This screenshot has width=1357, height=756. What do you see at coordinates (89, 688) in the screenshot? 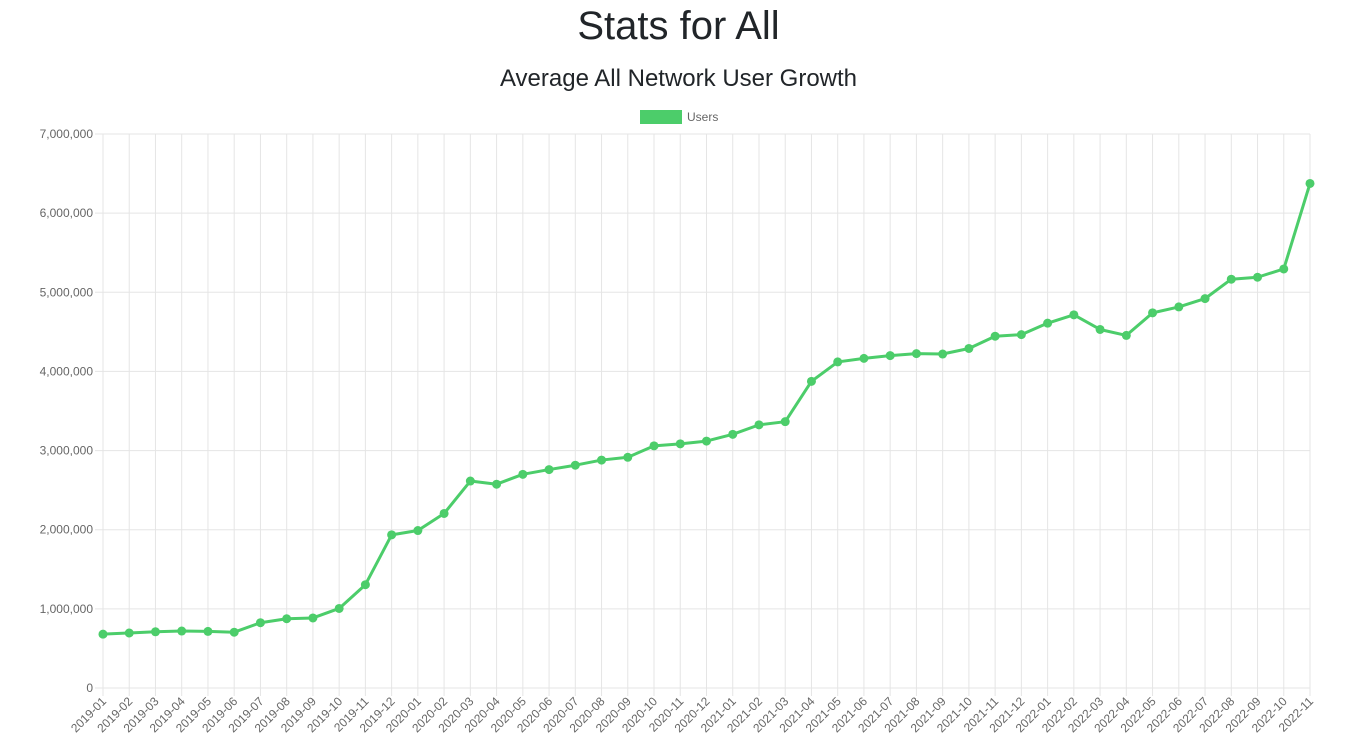
I see `y-tick-label: 0` at bounding box center [89, 688].